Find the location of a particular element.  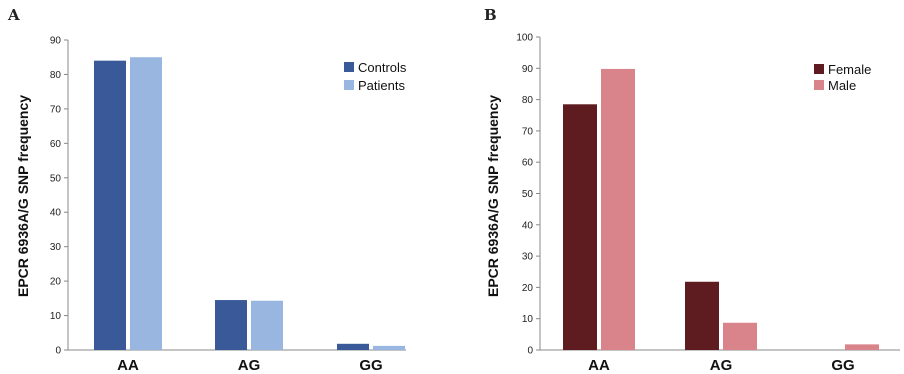

bar-female-aa is located at coordinates (580, 227).